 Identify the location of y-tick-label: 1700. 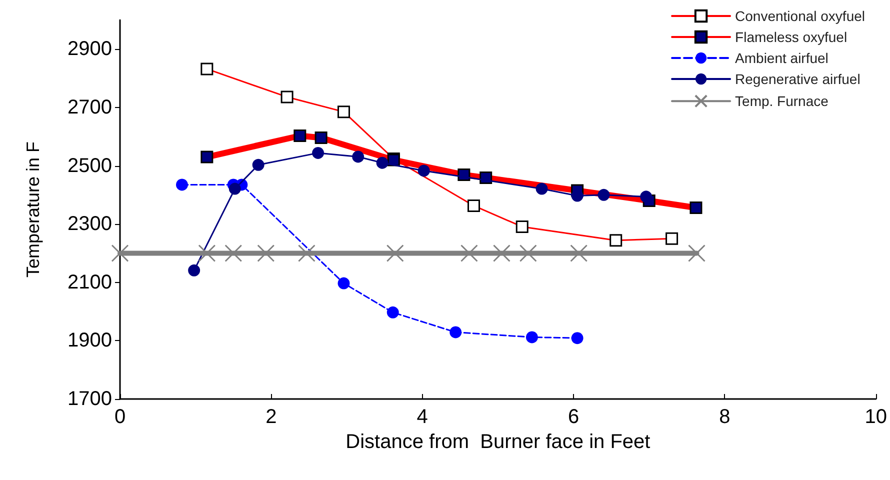
(90, 399).